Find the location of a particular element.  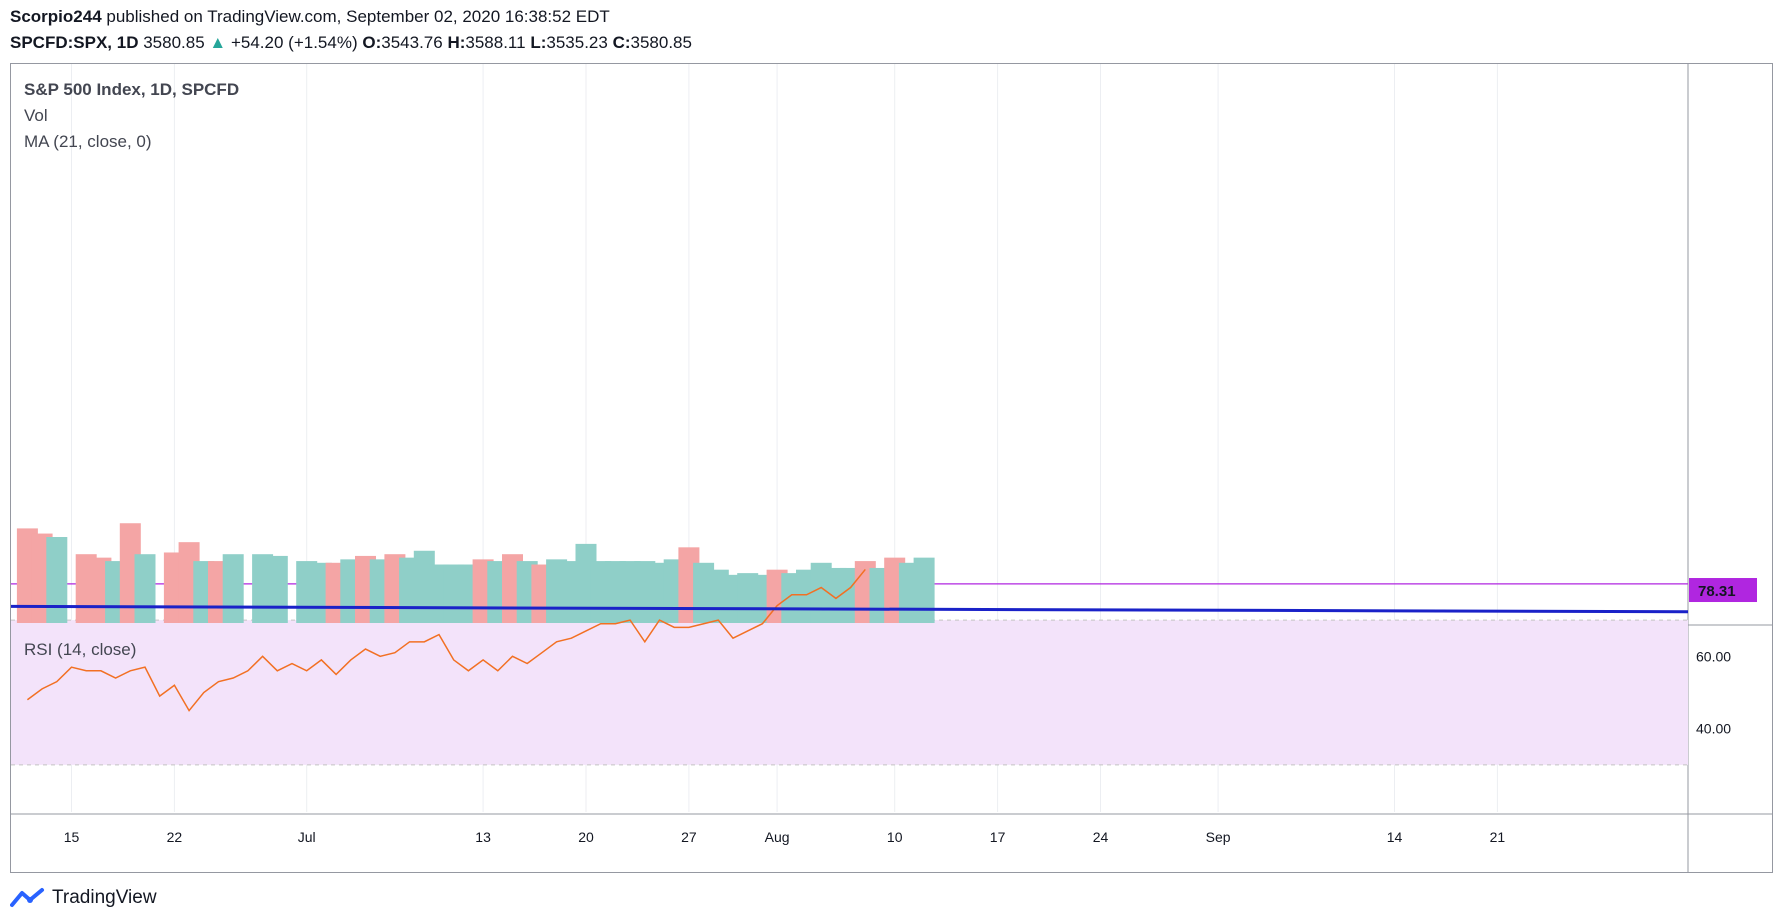

rsi-band-fill is located at coordinates (849, 692).